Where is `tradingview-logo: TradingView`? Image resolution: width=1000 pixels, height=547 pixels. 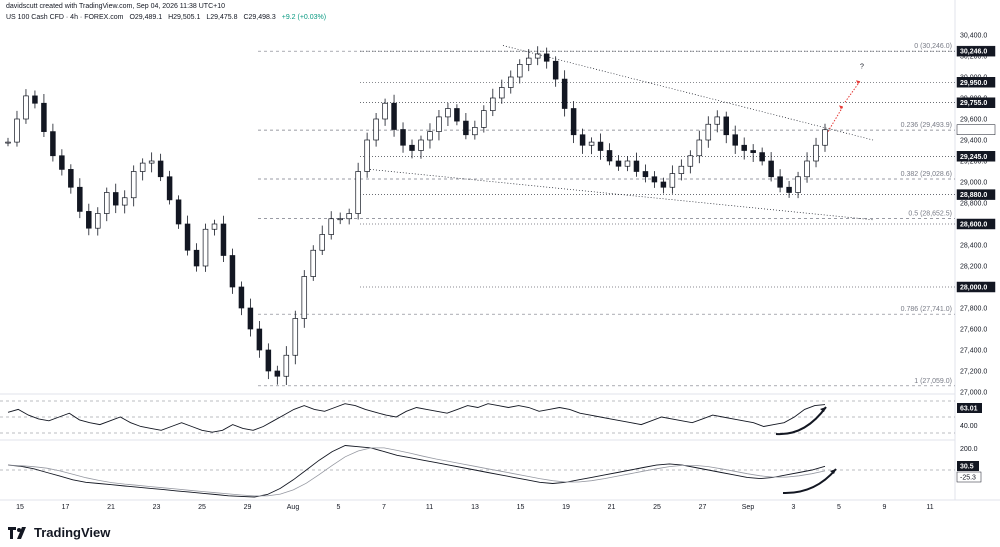 tradingview-logo: TradingView is located at coordinates (59, 532).